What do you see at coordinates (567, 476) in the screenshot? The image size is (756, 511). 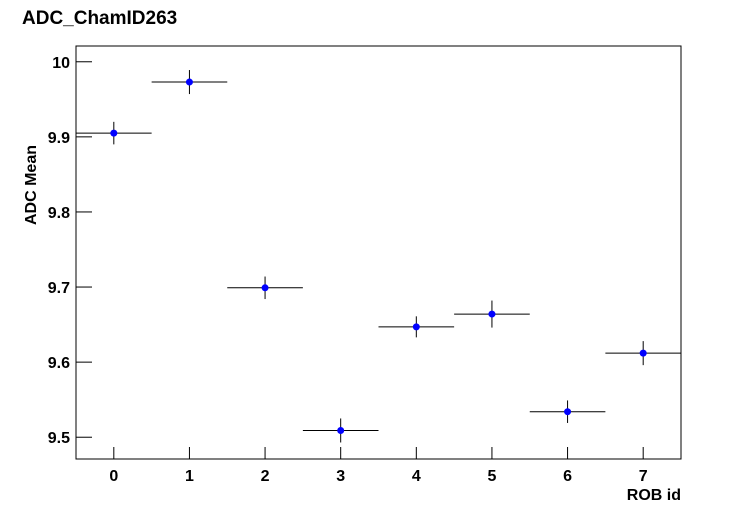 I see `x-tick-label: 6` at bounding box center [567, 476].